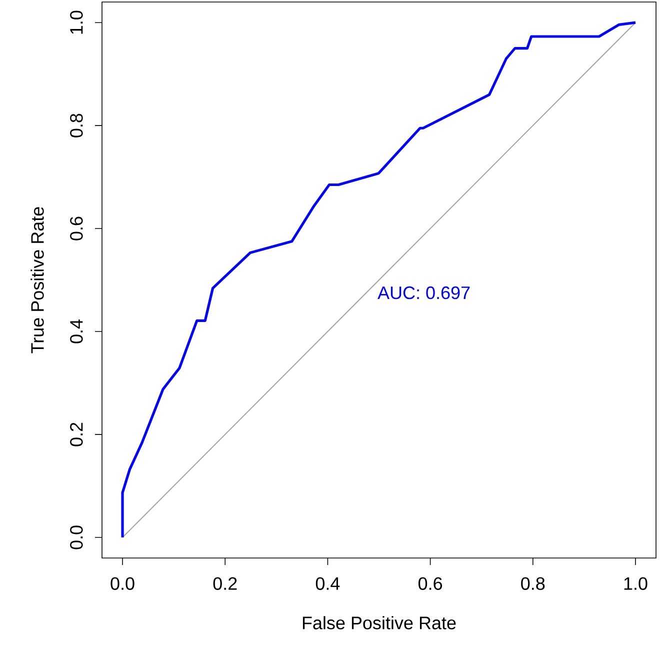  What do you see at coordinates (328, 583) in the screenshot?
I see `x-tick-label: 0.4` at bounding box center [328, 583].